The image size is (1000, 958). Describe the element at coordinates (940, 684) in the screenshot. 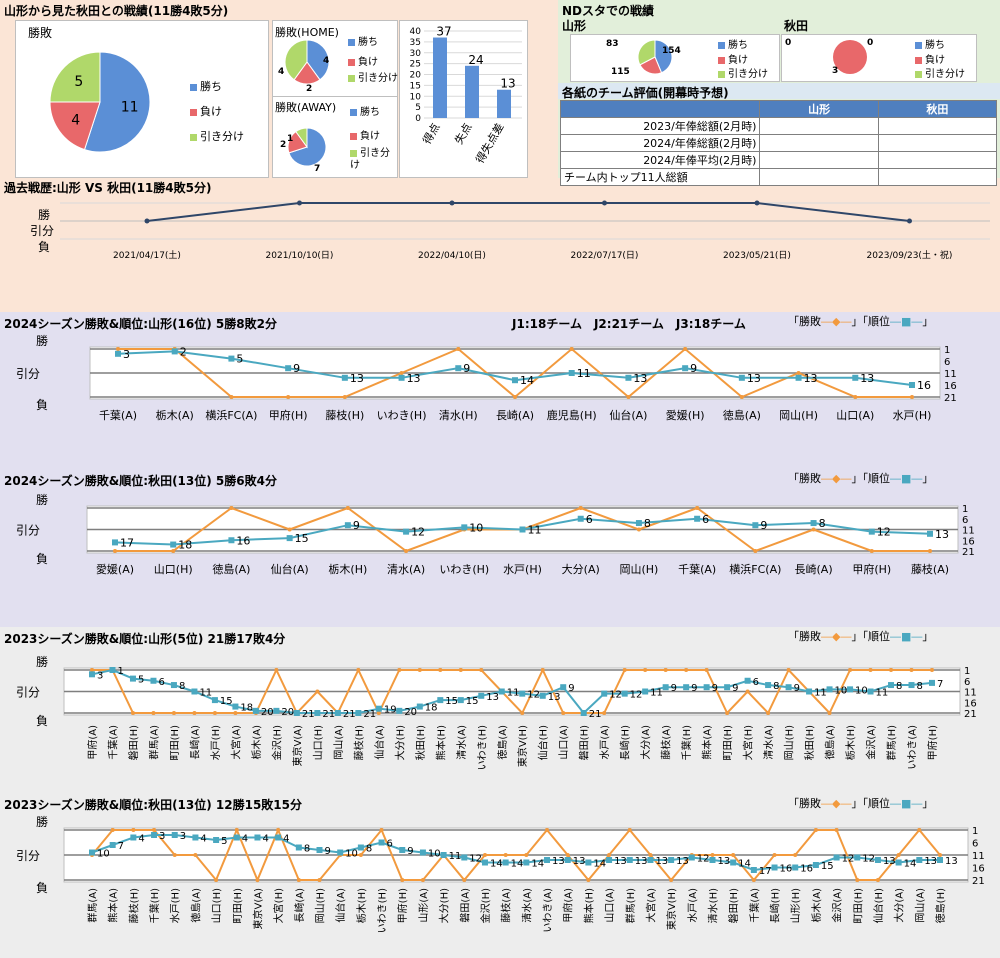

I see `rank-value-label: 7` at that location.